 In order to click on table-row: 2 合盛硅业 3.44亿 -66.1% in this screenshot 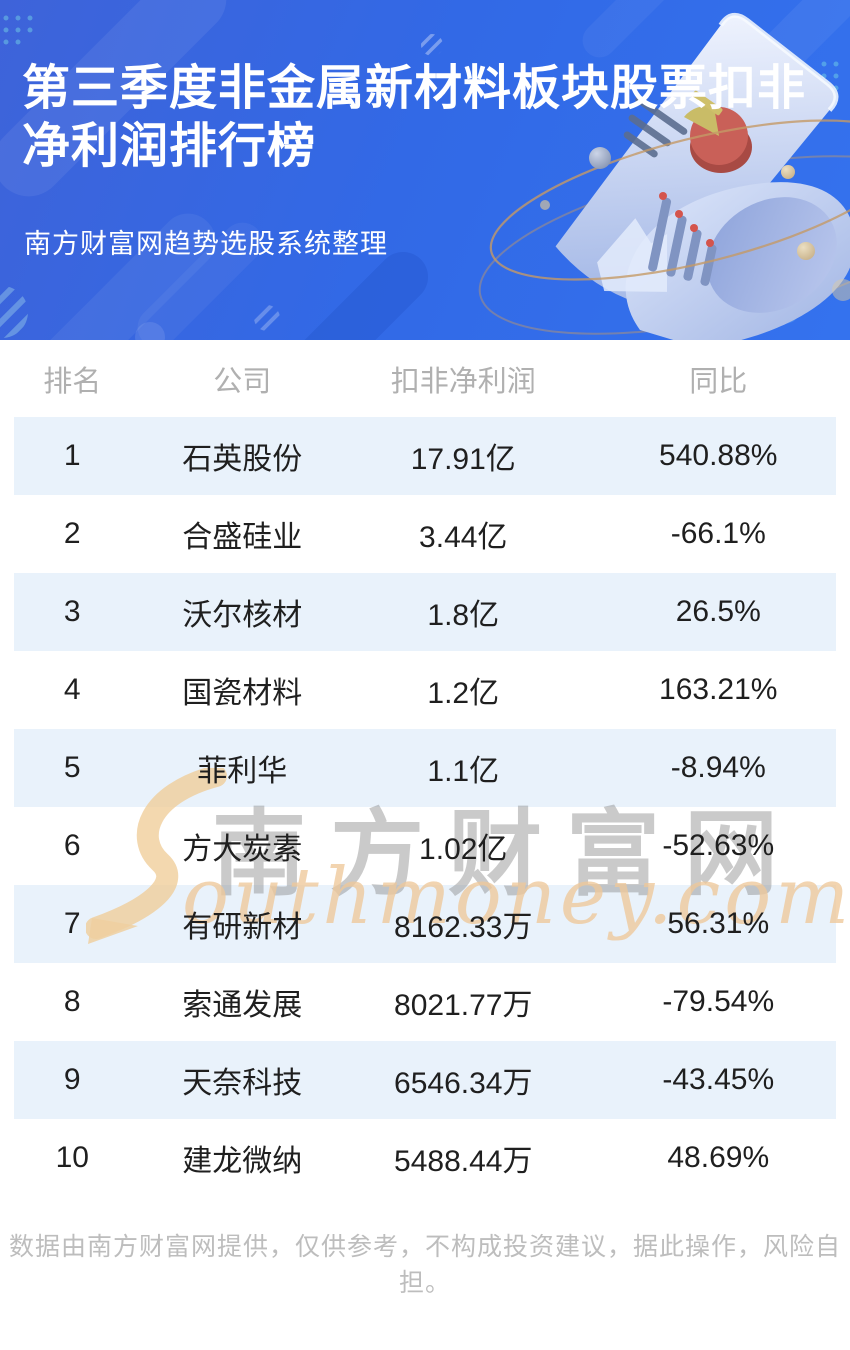, I will do `click(425, 534)`.